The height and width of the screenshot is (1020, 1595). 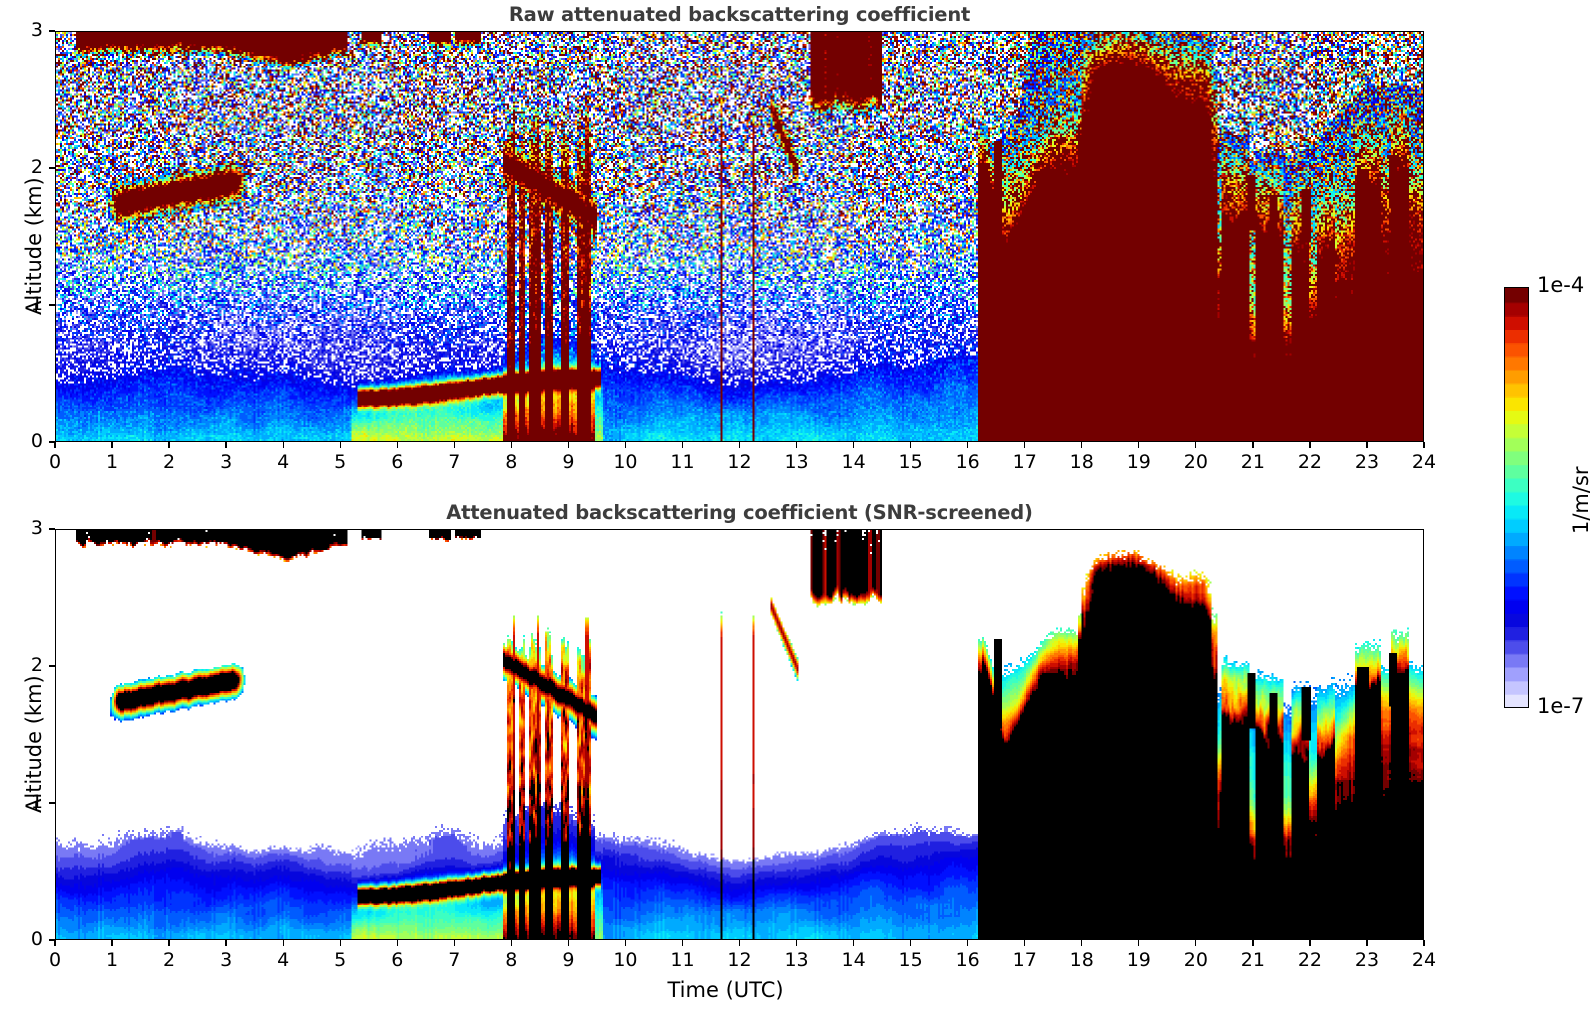 What do you see at coordinates (1561, 706) in the screenshot?
I see `colorbar-min-label: 1e-7` at bounding box center [1561, 706].